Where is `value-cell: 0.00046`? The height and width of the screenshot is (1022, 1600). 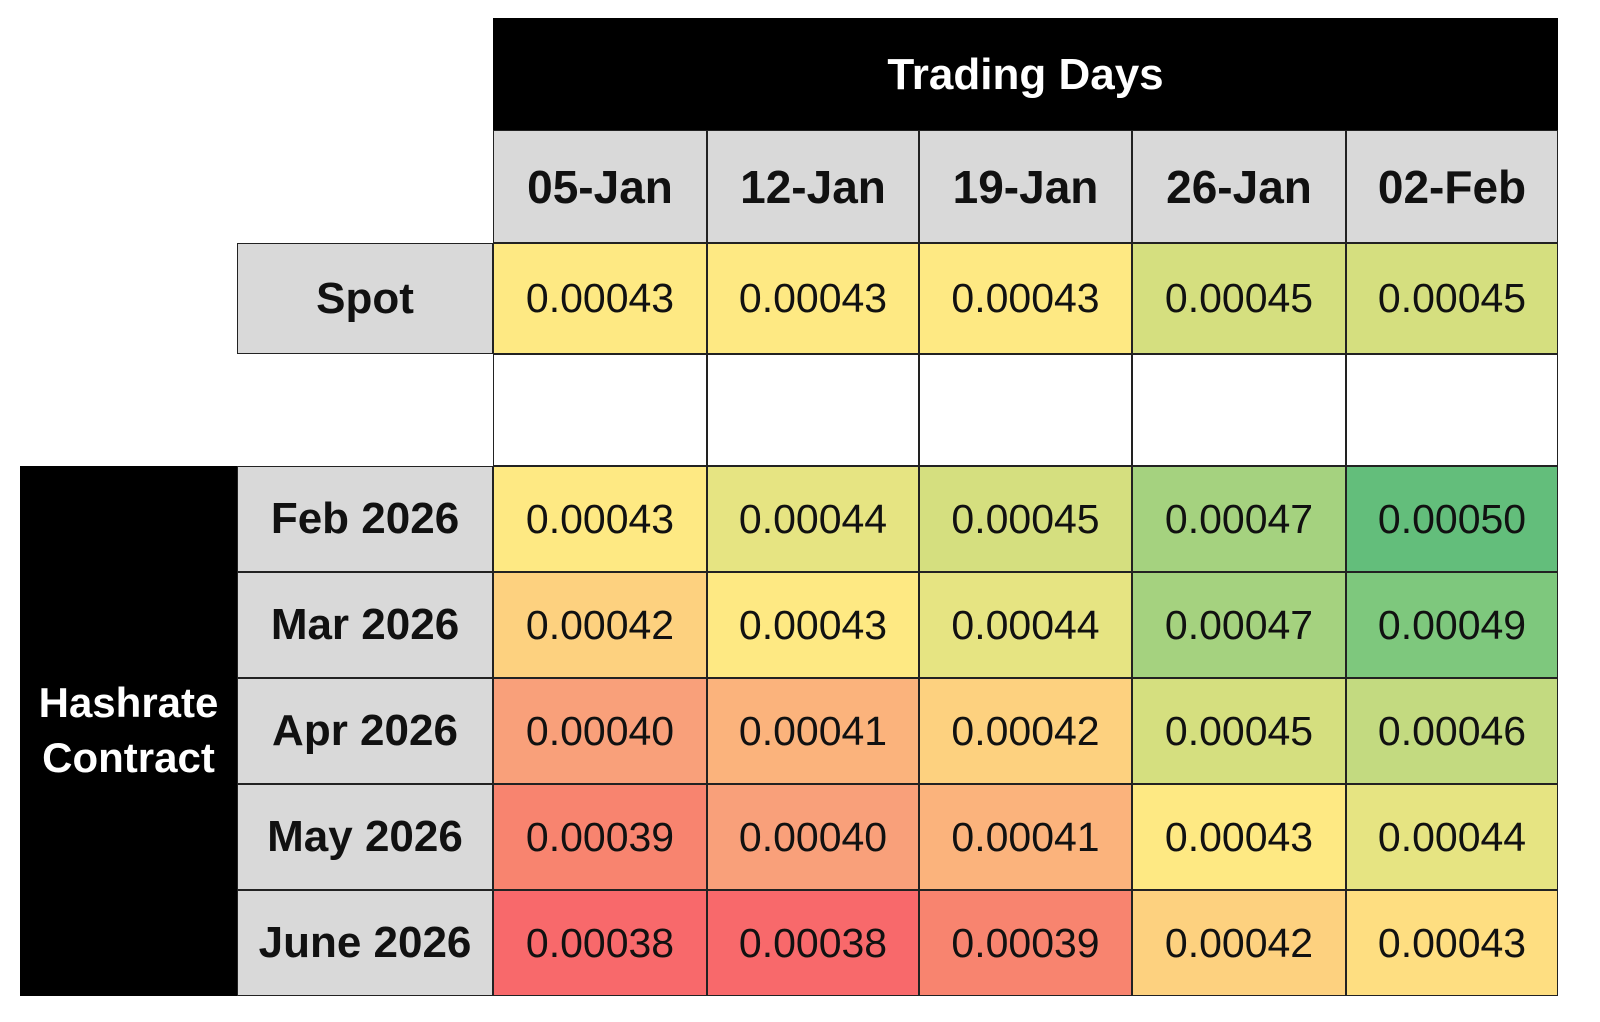 value-cell: 0.00046 is located at coordinates (1452, 731).